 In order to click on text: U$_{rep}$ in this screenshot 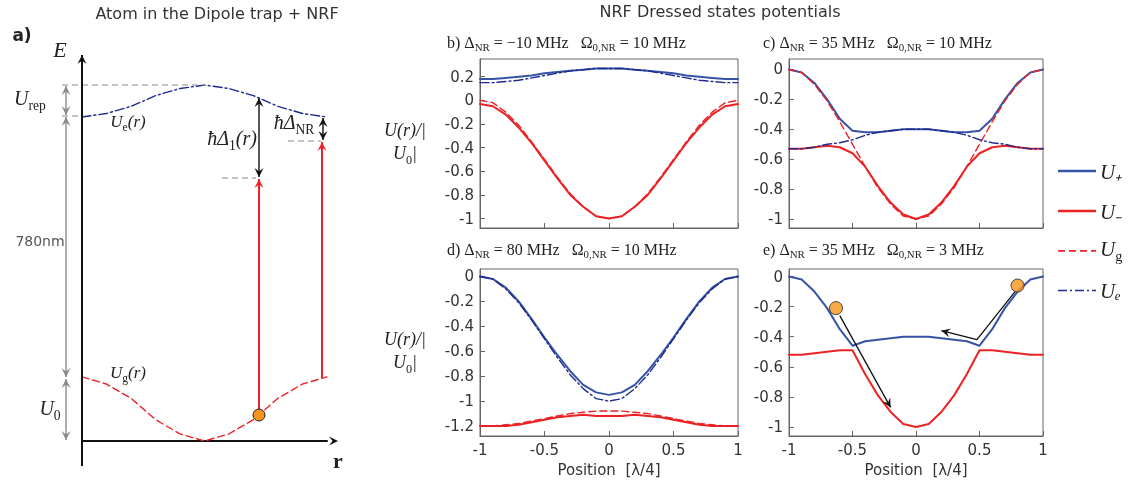, I will do `click(30, 99)`.